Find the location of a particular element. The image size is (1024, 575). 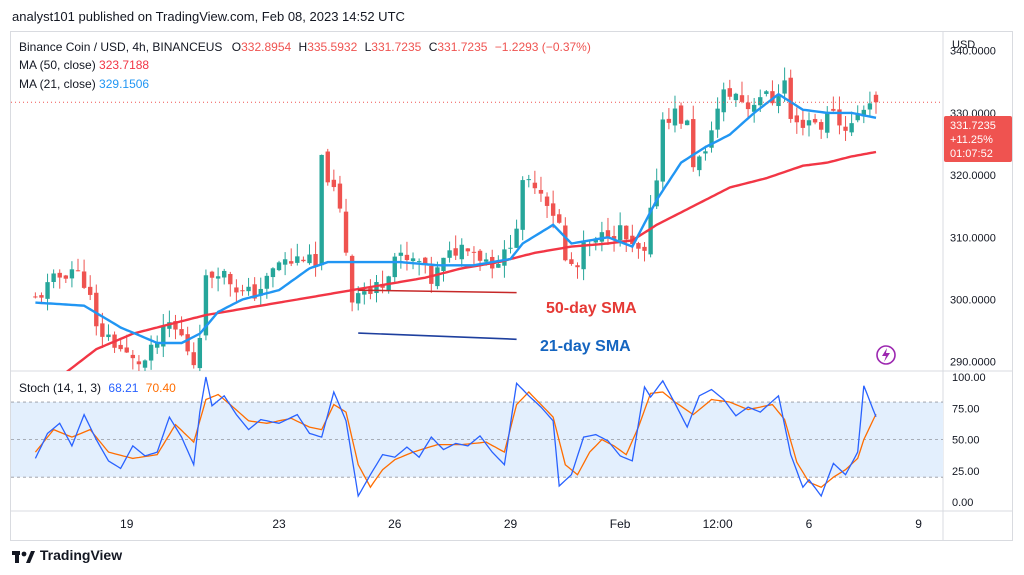

stoch-tick-label: 50.00 is located at coordinates (966, 441).